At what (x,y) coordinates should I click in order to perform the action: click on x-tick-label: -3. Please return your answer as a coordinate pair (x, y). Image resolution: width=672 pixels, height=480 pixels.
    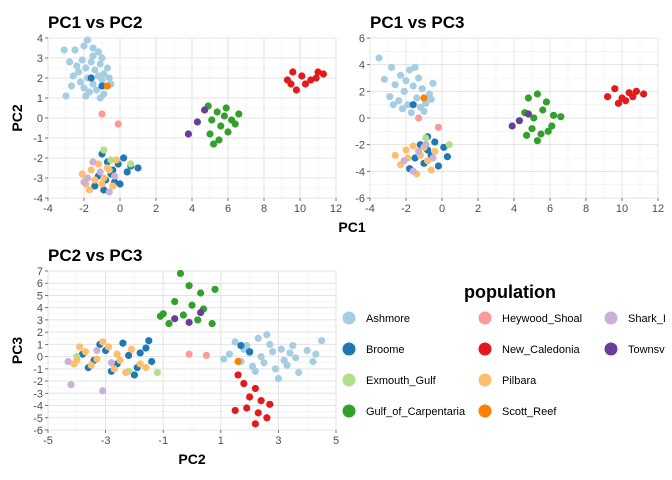
    Looking at the image, I should click on (106, 441).